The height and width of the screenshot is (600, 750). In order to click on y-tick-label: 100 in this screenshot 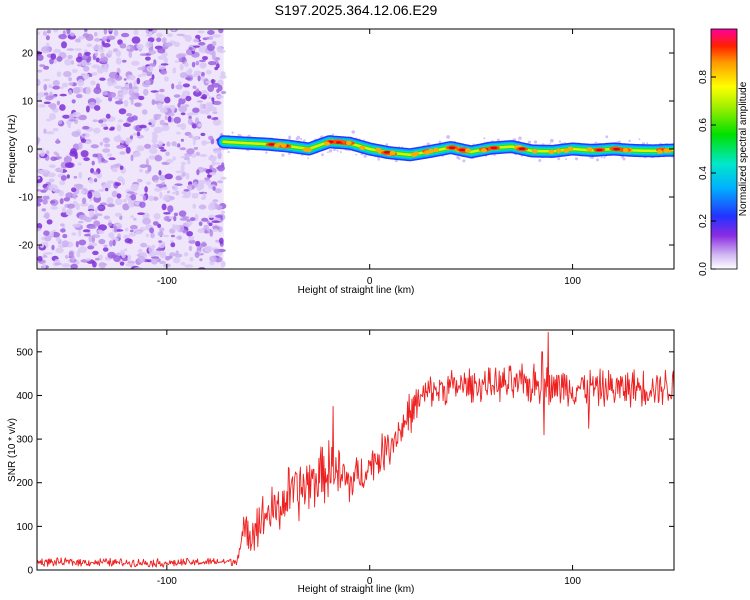, I will do `click(24, 527)`.